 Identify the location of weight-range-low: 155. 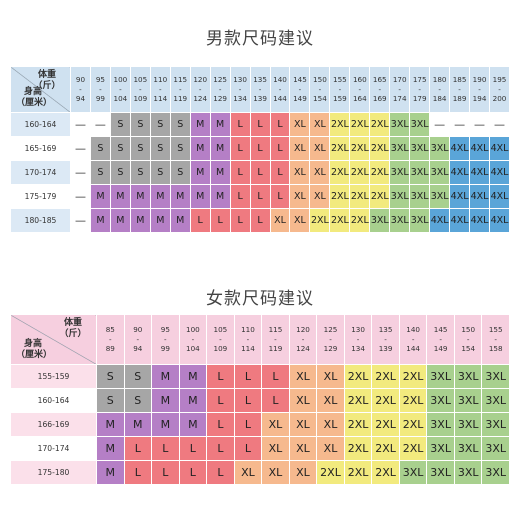
(340, 79).